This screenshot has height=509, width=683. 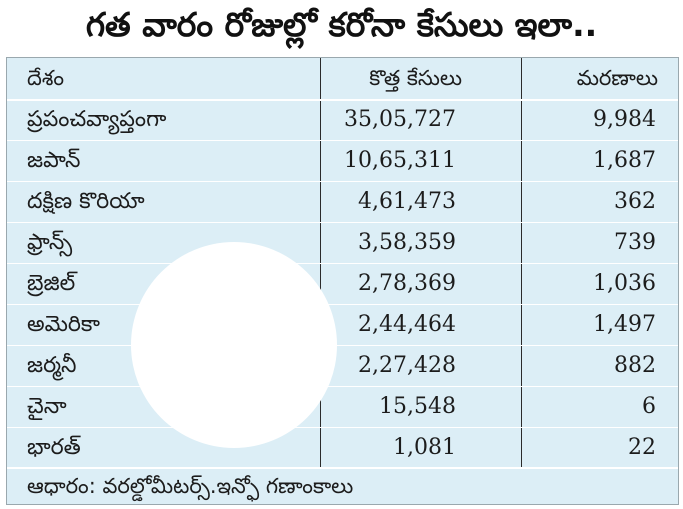 I want to click on deaths-cell: 1,687, so click(x=624, y=160).